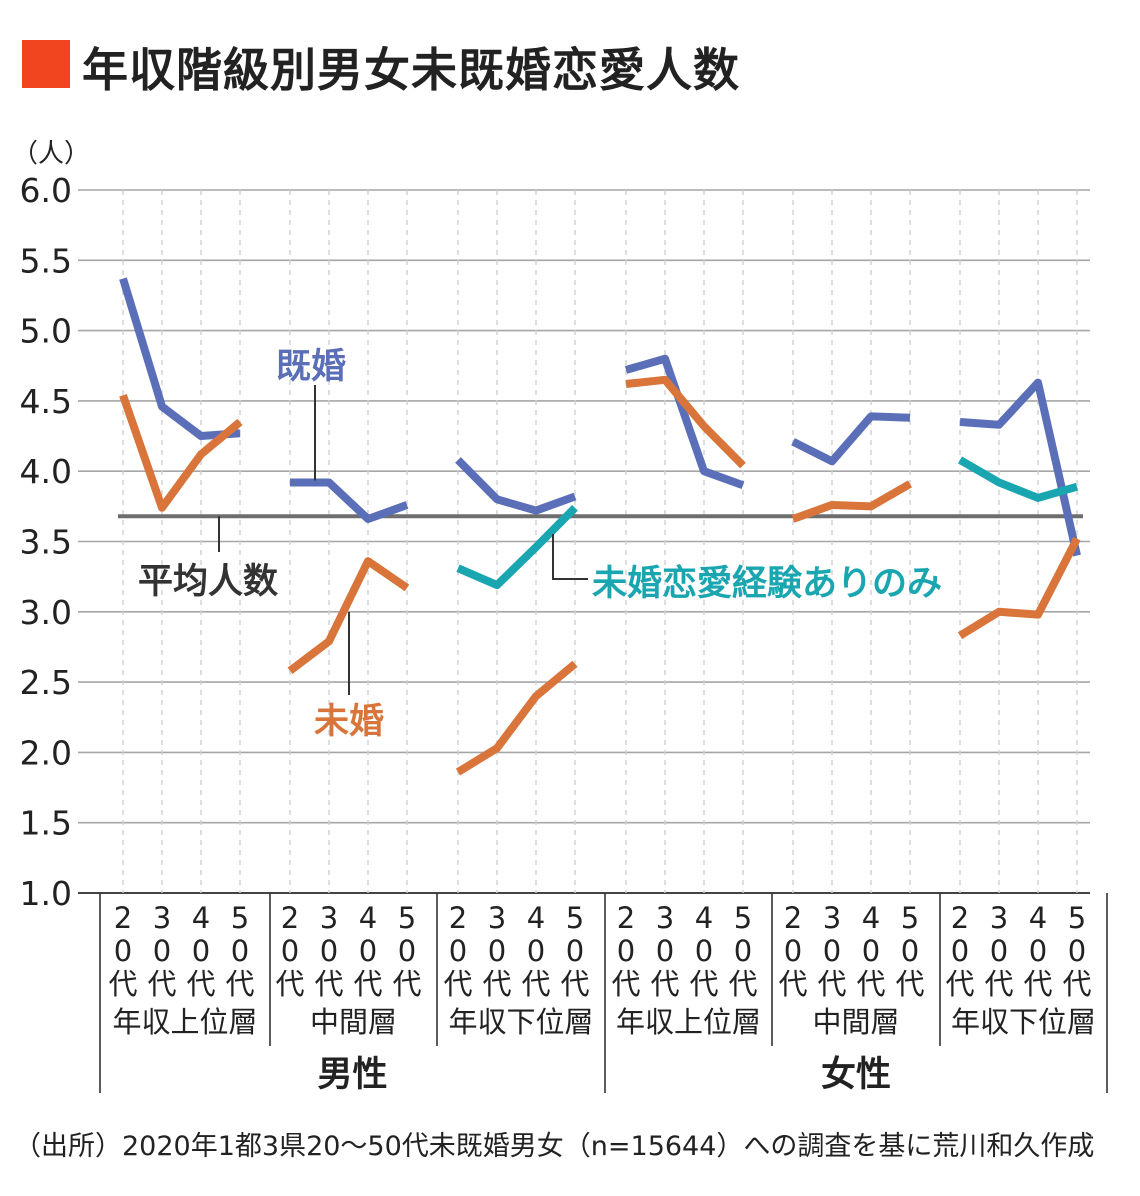  Describe the element at coordinates (46, 752) in the screenshot. I see `y-tick-label: 2.0` at that location.